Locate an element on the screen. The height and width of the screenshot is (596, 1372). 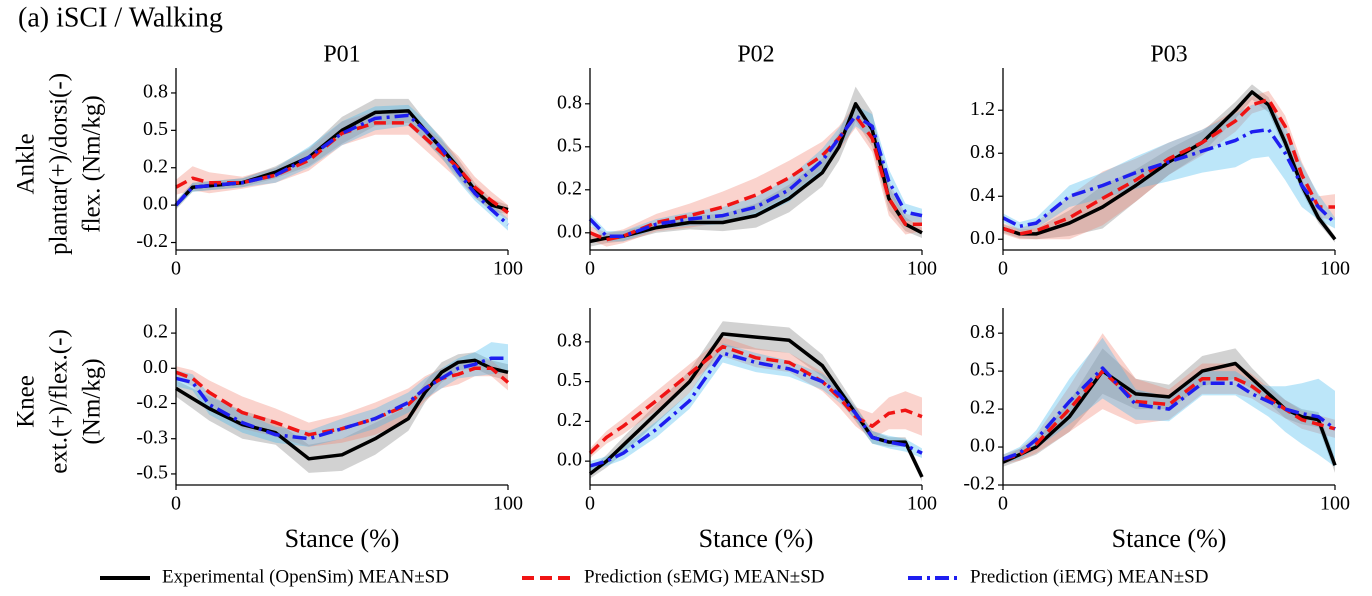
panel: 0.8 0.5 0.2 0.00 100 Stance (%) is located at coordinates (747, 430).